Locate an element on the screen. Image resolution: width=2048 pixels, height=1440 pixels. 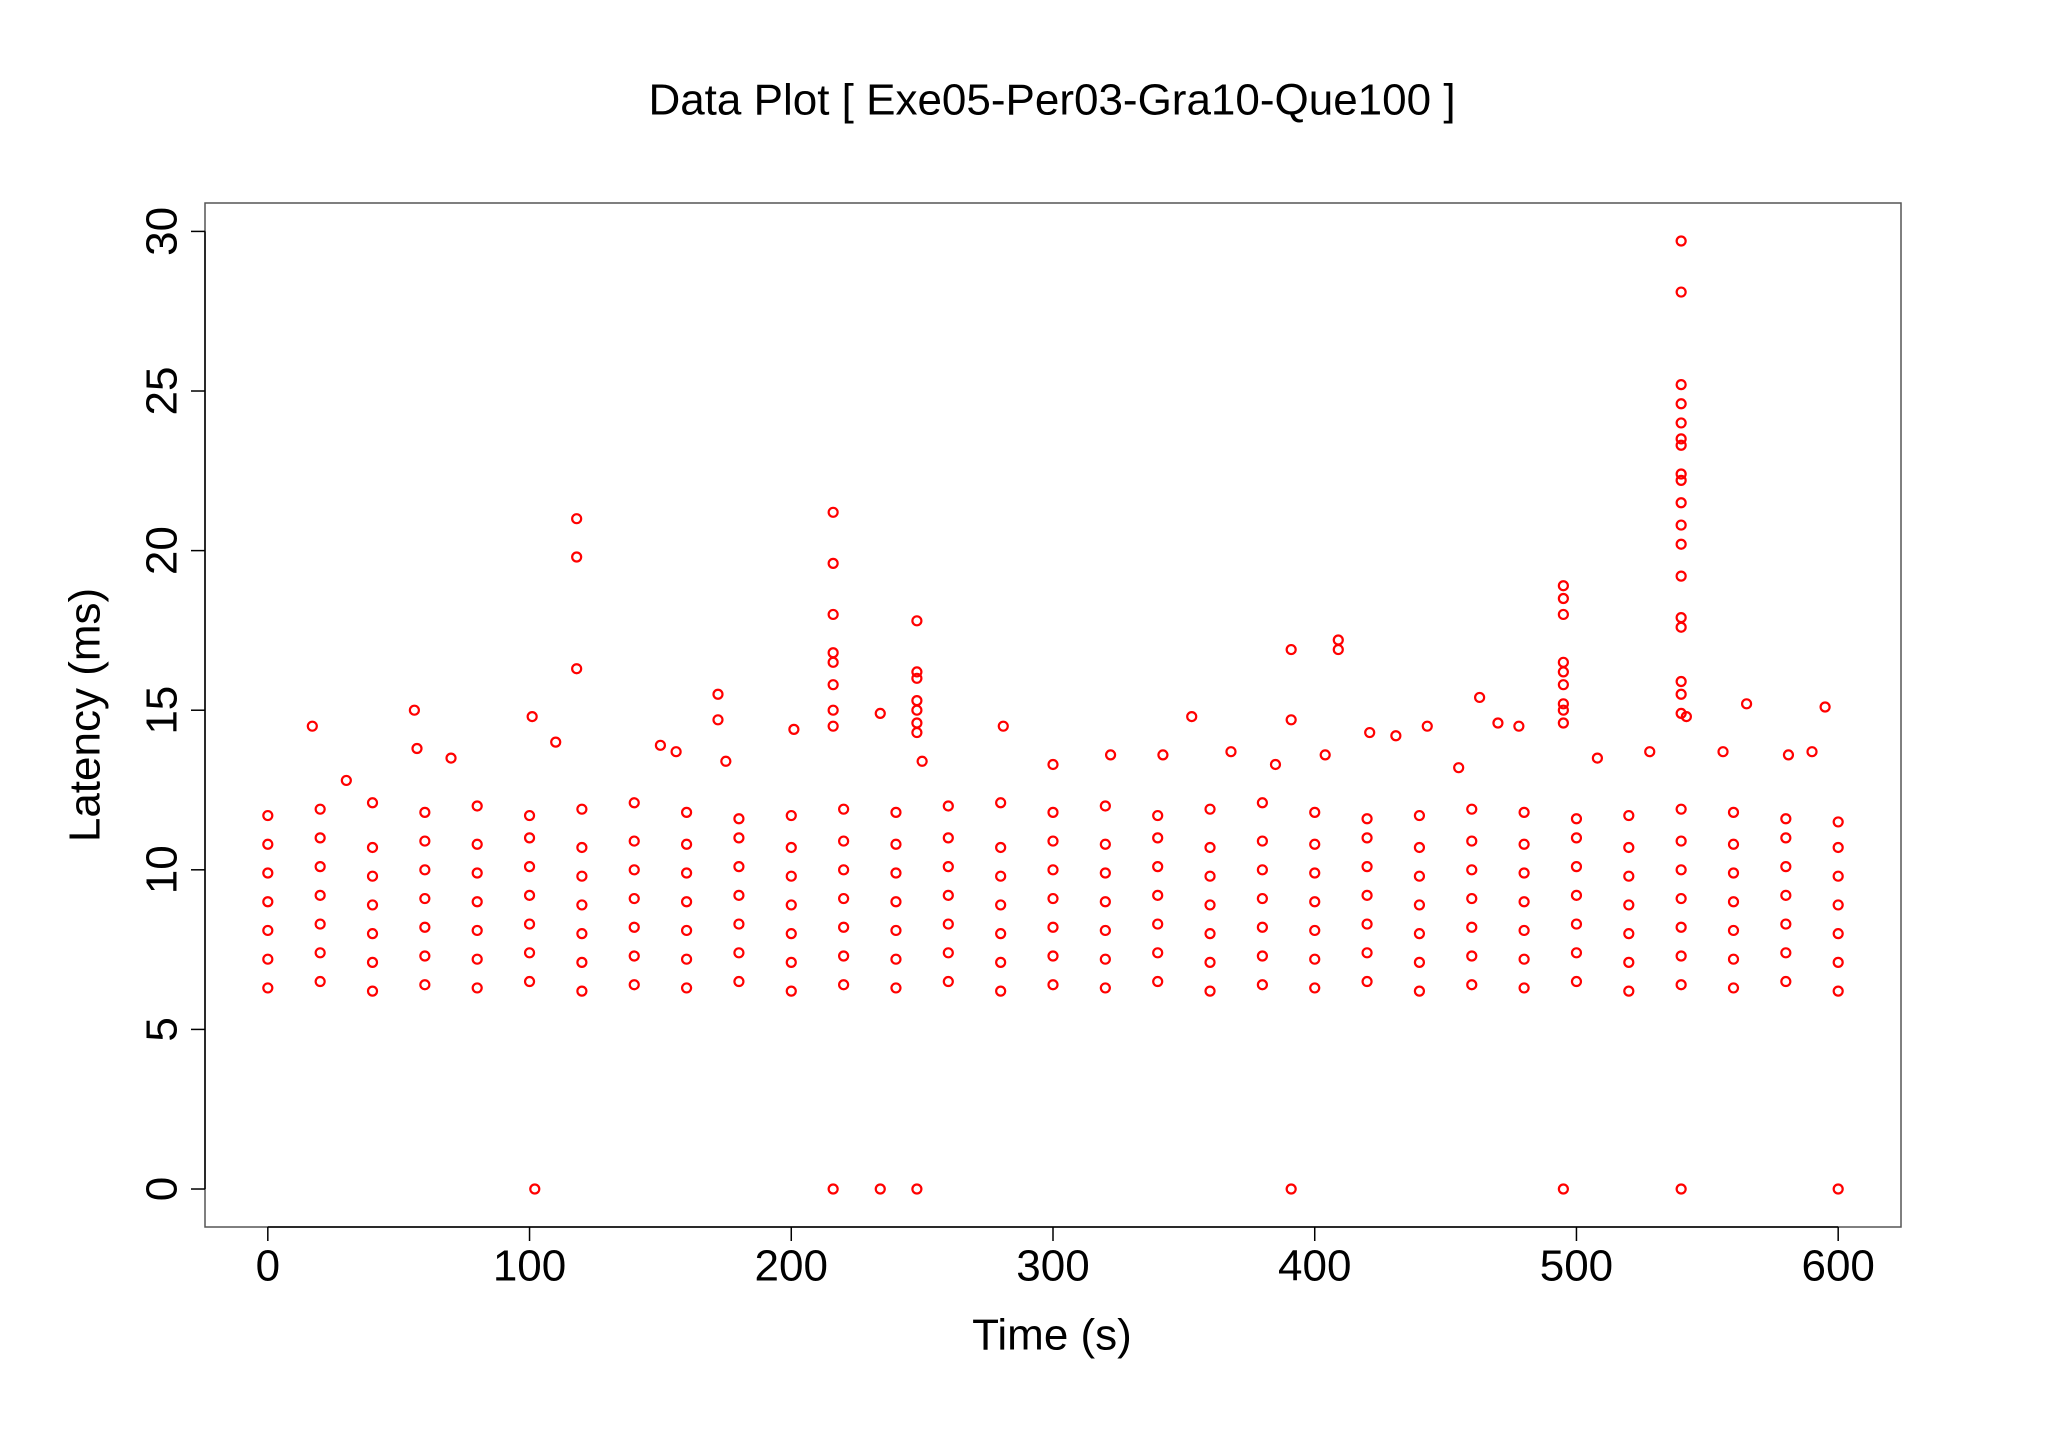
y-tick-label: 15 is located at coordinates (162, 710).